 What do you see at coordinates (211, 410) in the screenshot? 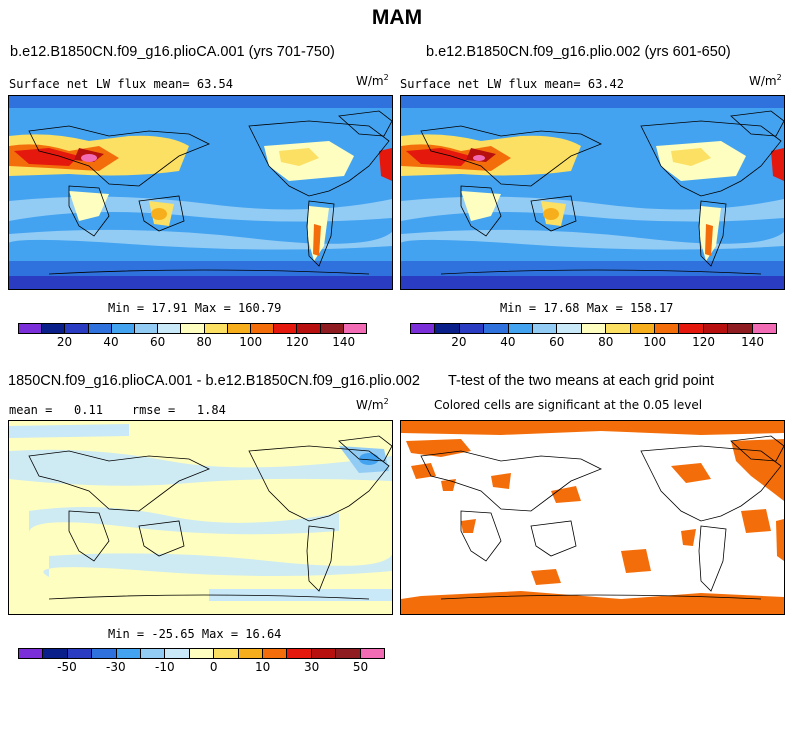
I see `panel-c-rmse-value: 1.84` at bounding box center [211, 410].